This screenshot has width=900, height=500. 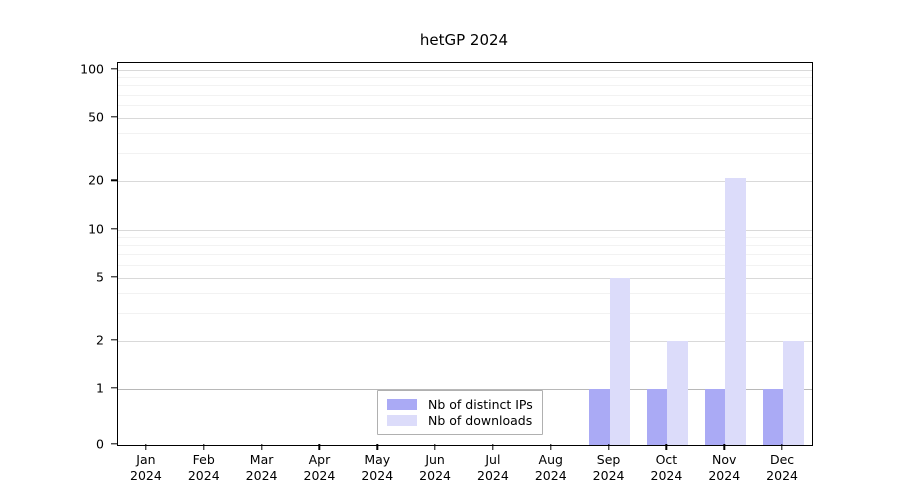 I want to click on x-axis-tick-month: Apr, so click(x=319, y=459).